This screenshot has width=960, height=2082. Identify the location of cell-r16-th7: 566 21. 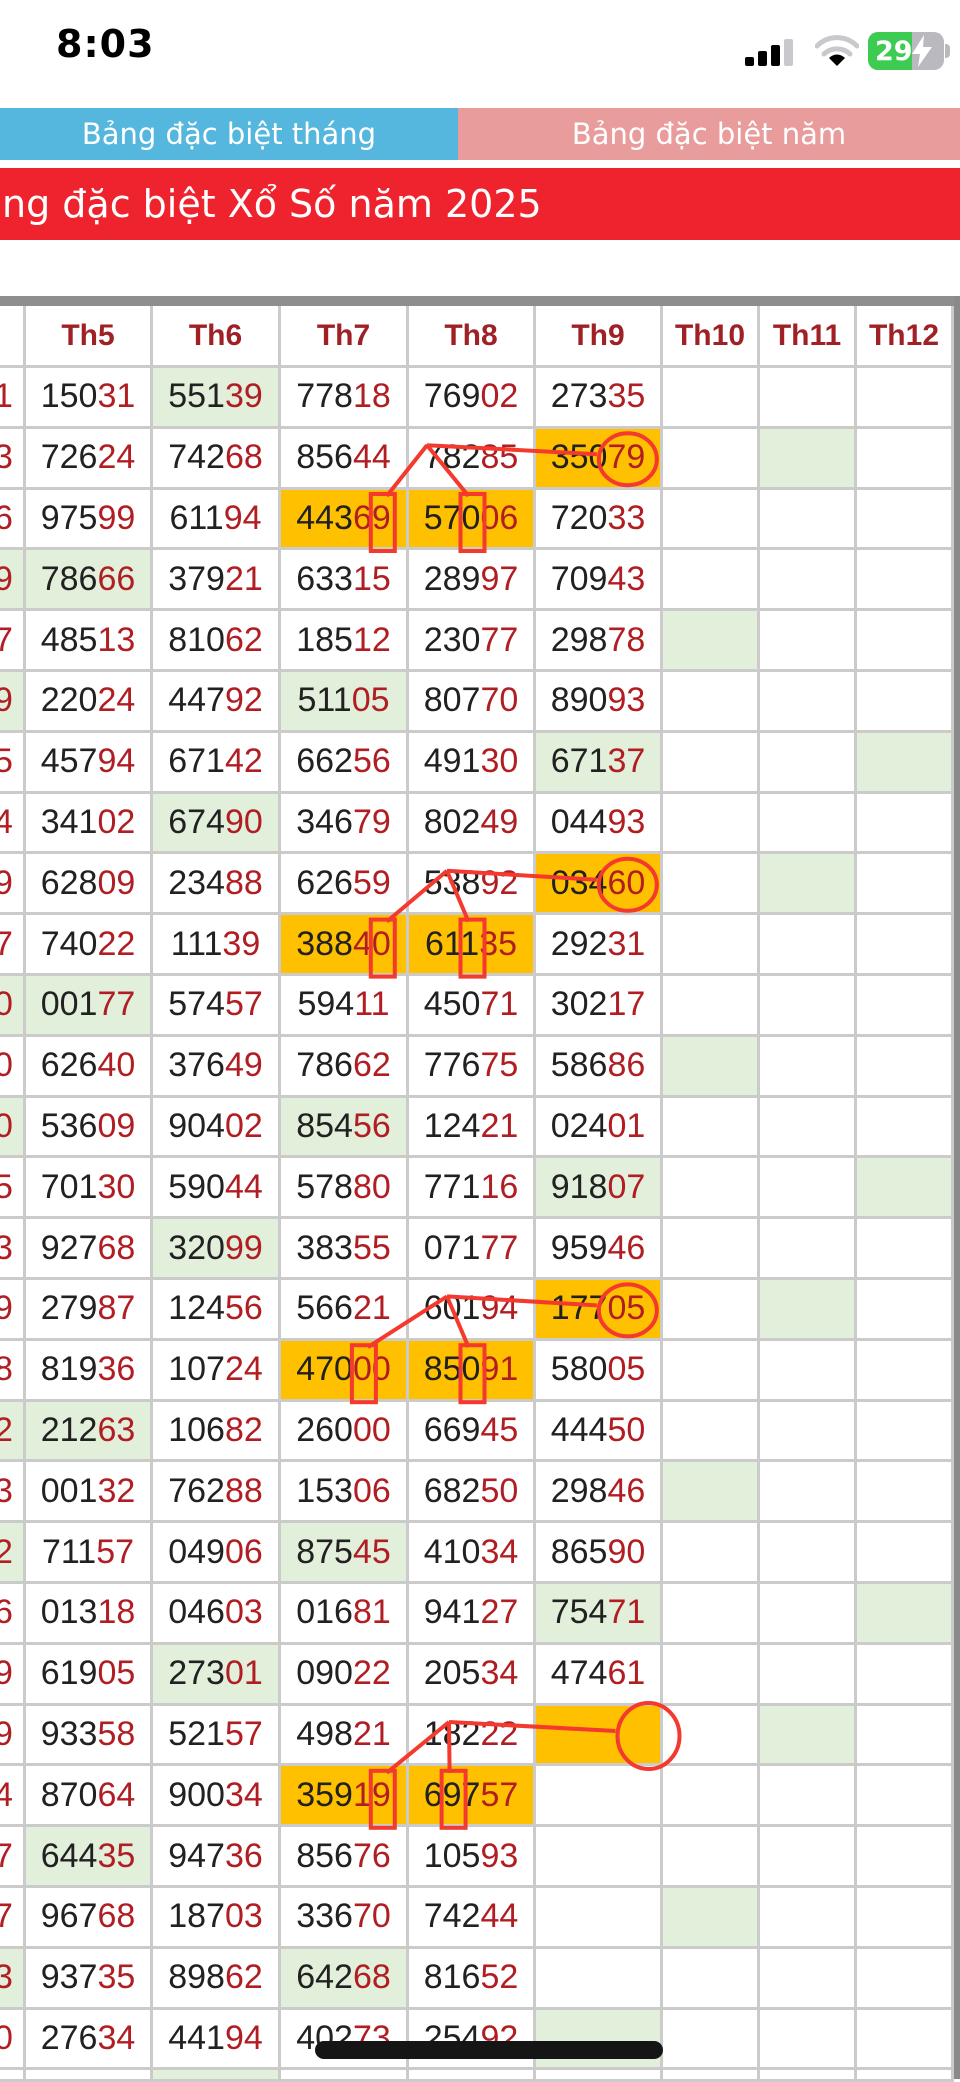
(345, 1310).